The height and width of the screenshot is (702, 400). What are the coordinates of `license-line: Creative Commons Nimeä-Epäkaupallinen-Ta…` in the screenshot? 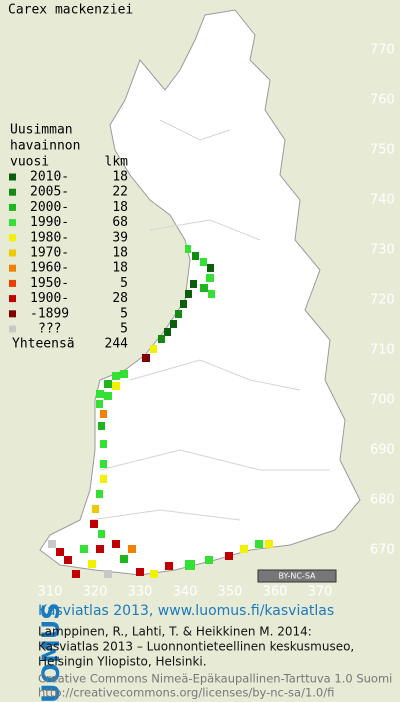 It's located at (215, 679).